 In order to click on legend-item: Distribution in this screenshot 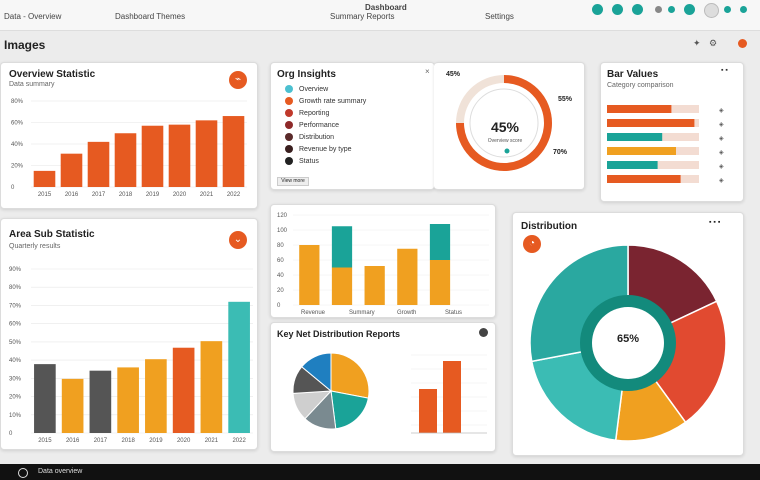, I will do `click(309, 137)`.